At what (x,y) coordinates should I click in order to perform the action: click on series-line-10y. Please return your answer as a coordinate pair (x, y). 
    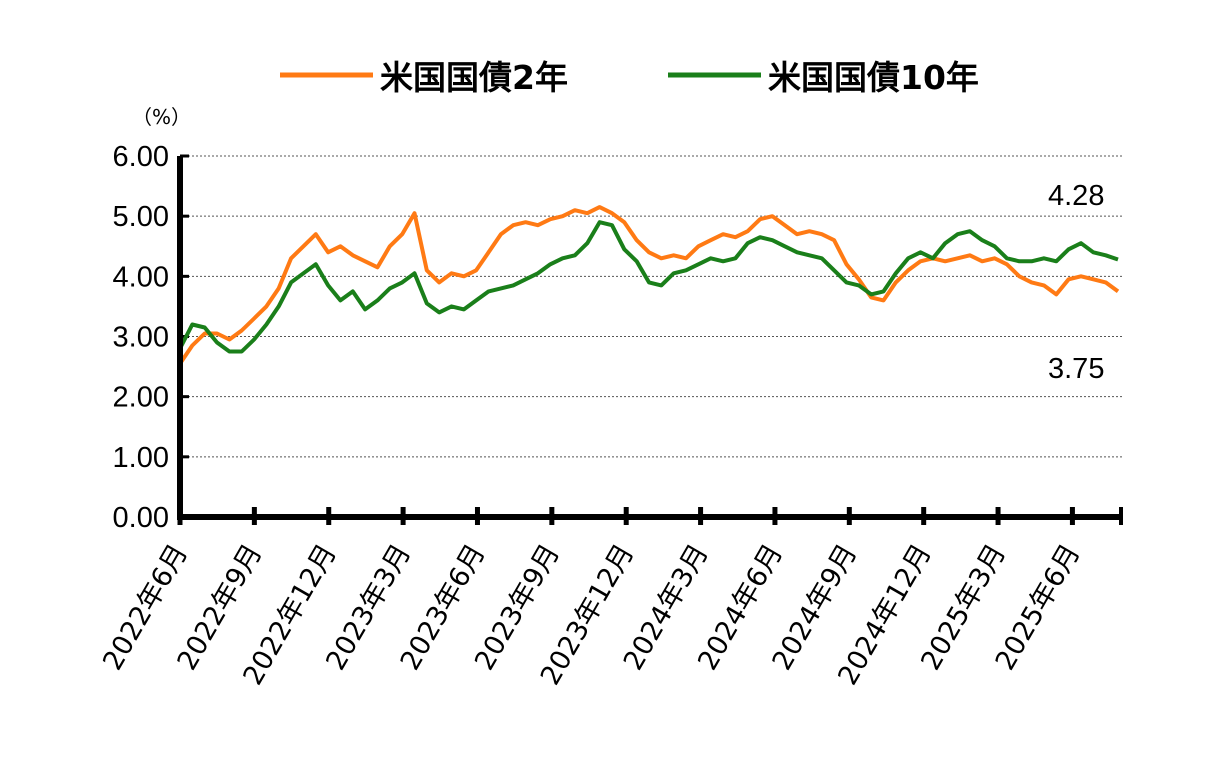
    Looking at the image, I should click on (648, 287).